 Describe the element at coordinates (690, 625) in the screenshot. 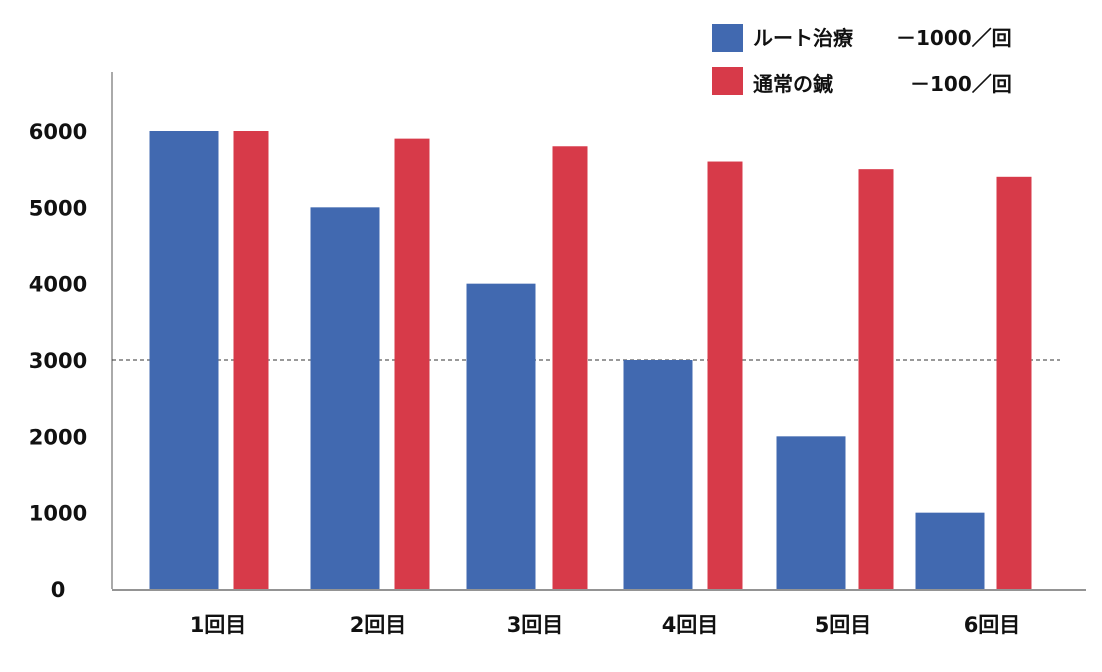

I see `x-category-label: 4回目` at that location.